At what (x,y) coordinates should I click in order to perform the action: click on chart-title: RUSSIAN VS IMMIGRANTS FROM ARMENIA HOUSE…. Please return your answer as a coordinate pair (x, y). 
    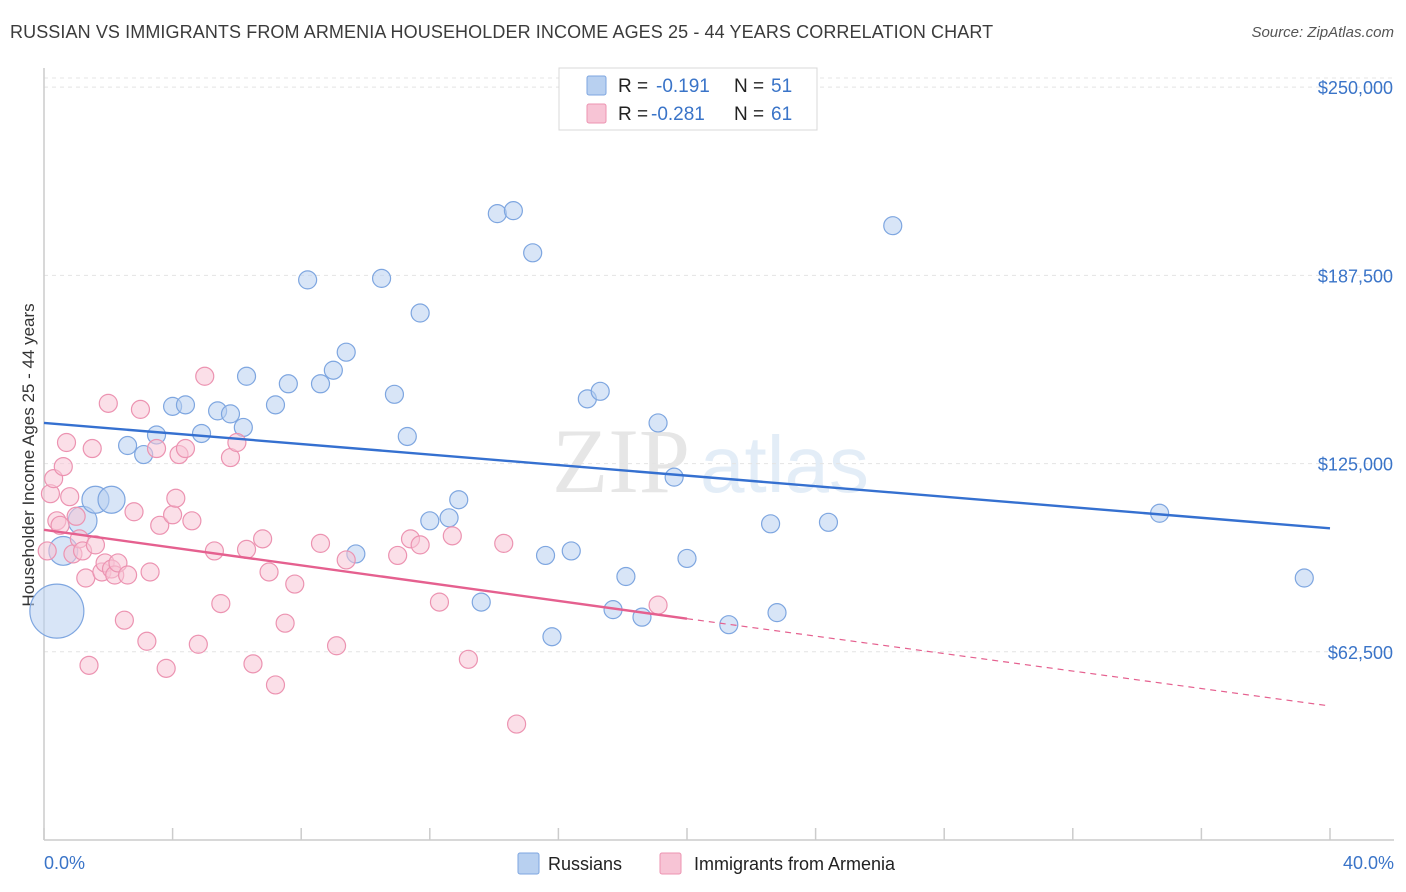
    Looking at the image, I should click on (502, 32).